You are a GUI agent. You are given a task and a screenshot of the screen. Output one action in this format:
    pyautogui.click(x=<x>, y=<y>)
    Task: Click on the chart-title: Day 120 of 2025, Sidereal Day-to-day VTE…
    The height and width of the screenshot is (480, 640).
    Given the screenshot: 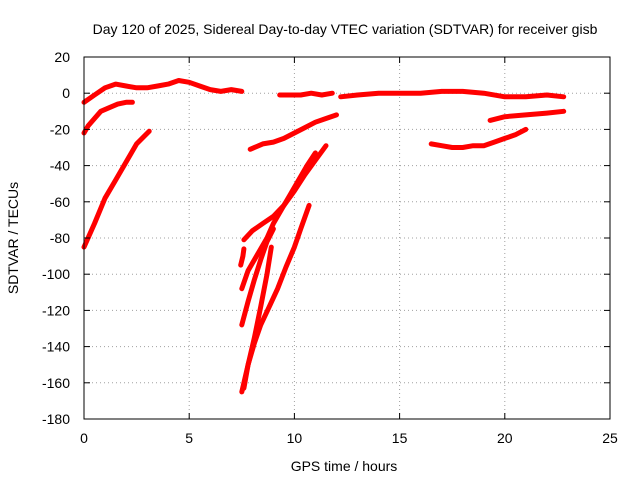 What is the action you would take?
    pyautogui.click(x=345, y=29)
    